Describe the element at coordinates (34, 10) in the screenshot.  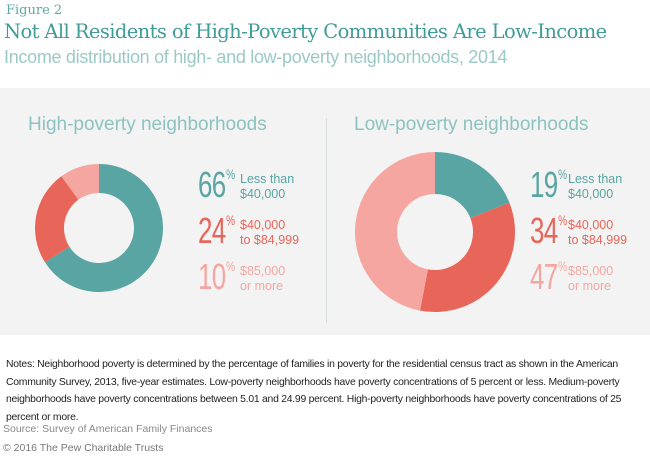
I see `figure-label: Figure 2` at that location.